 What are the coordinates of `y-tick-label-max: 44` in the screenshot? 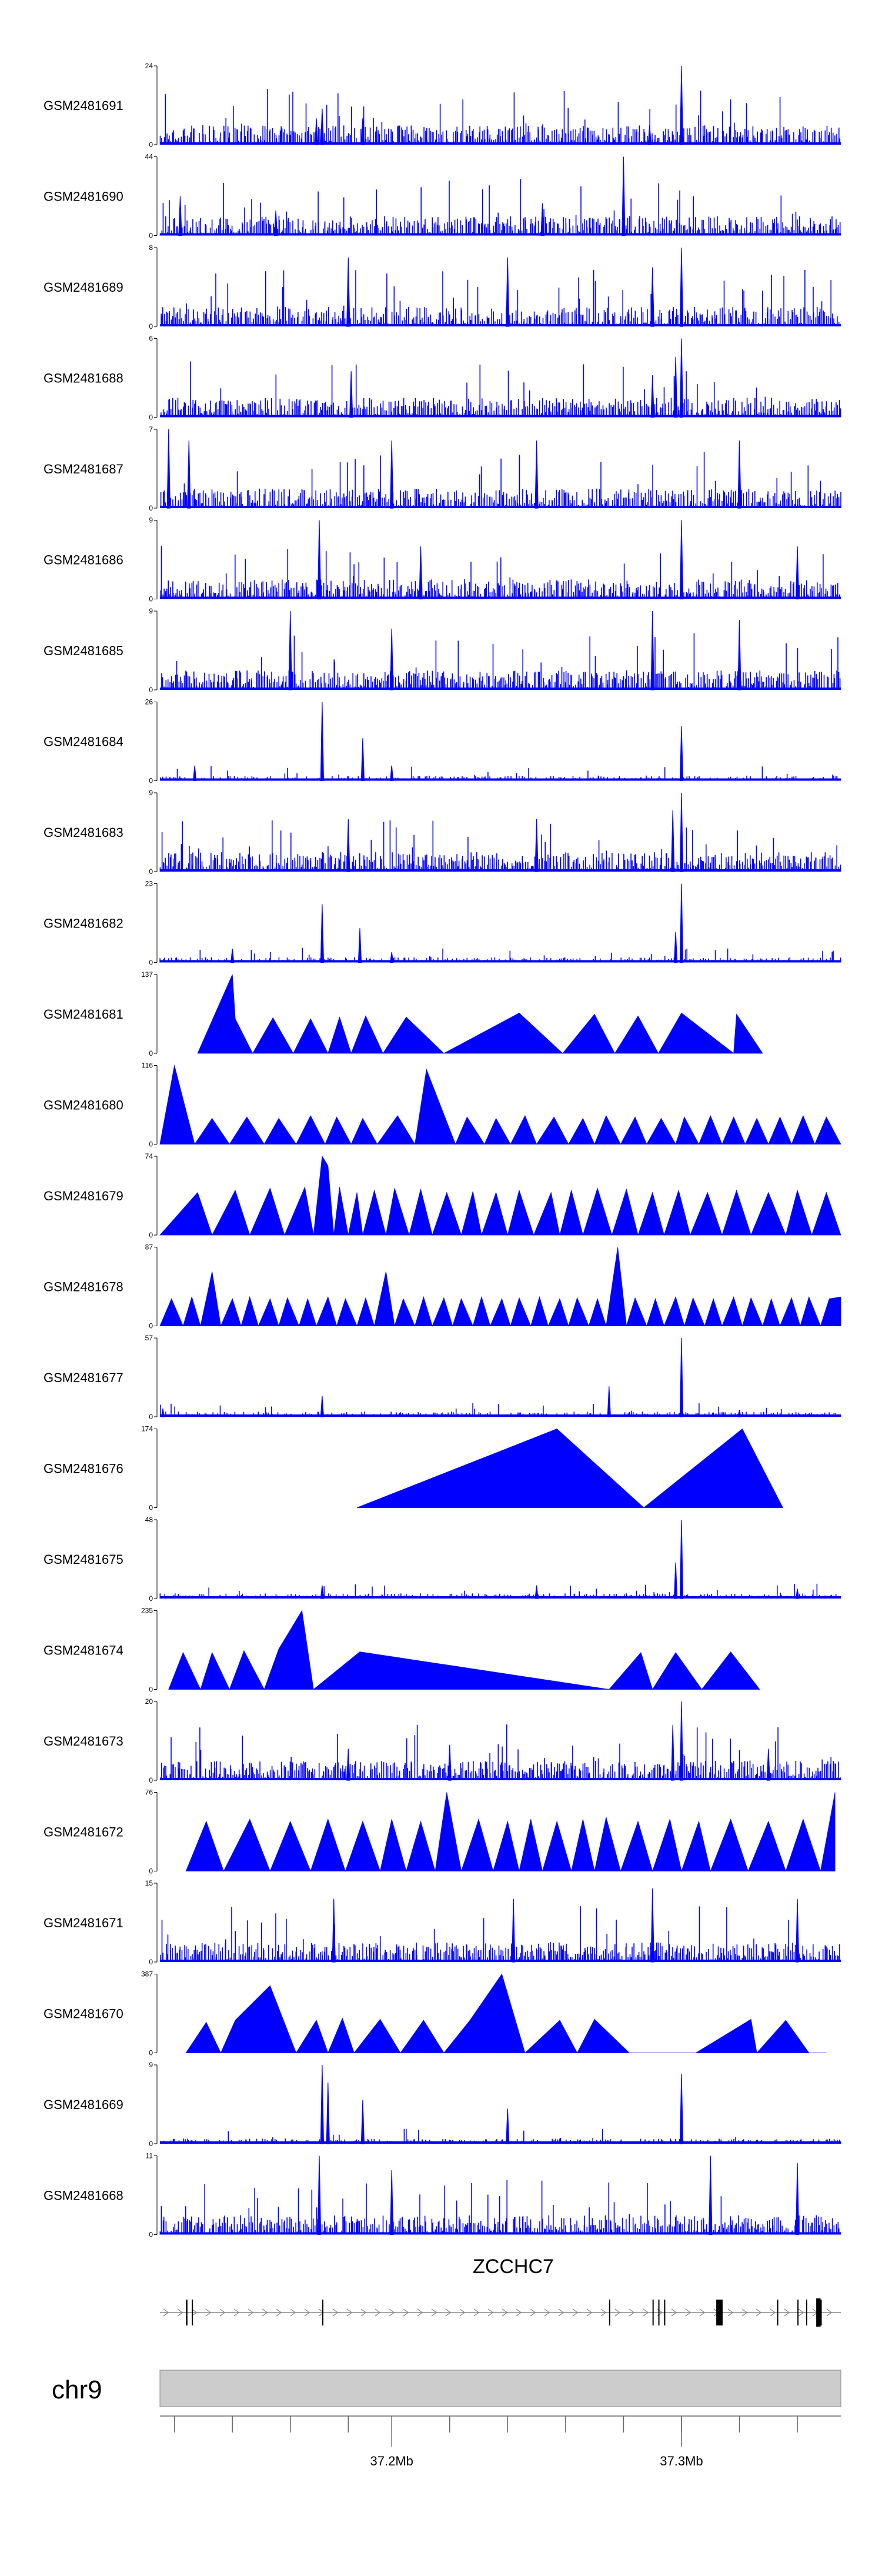 It's located at (149, 157).